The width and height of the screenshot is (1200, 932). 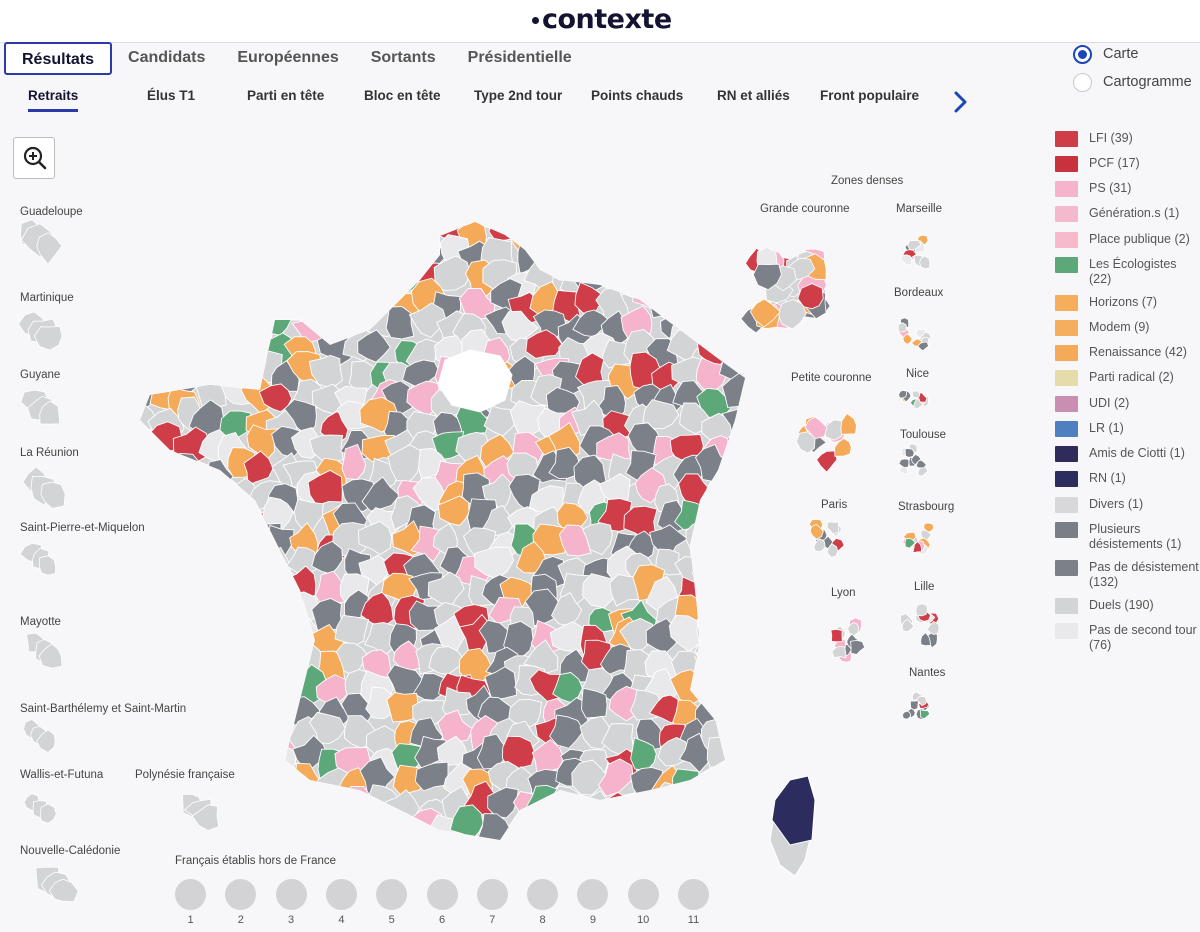 What do you see at coordinates (403, 57) in the screenshot?
I see `tab-sortants: Sortants` at bounding box center [403, 57].